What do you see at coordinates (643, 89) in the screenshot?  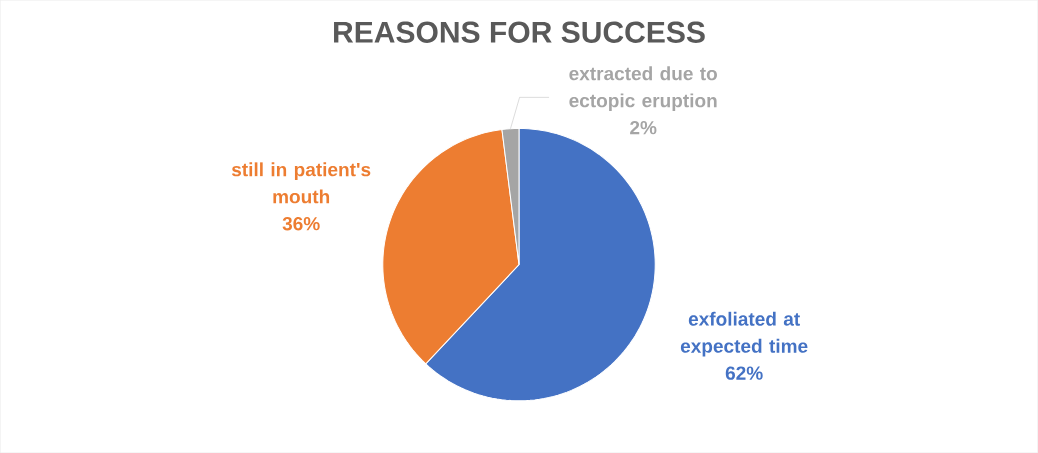 I see `slice-label: extracted due to ectopic eruption` at bounding box center [643, 89].